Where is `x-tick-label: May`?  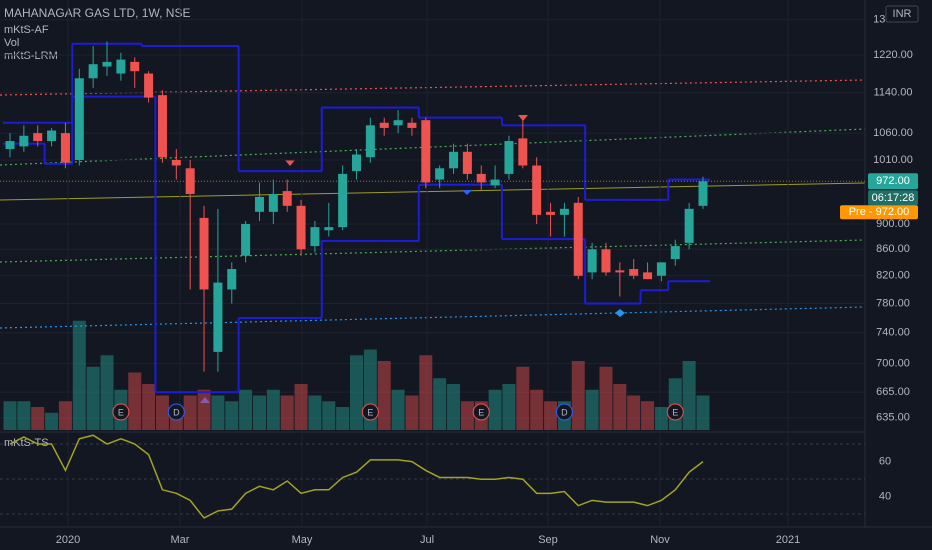 x-tick-label: May is located at coordinates (302, 540).